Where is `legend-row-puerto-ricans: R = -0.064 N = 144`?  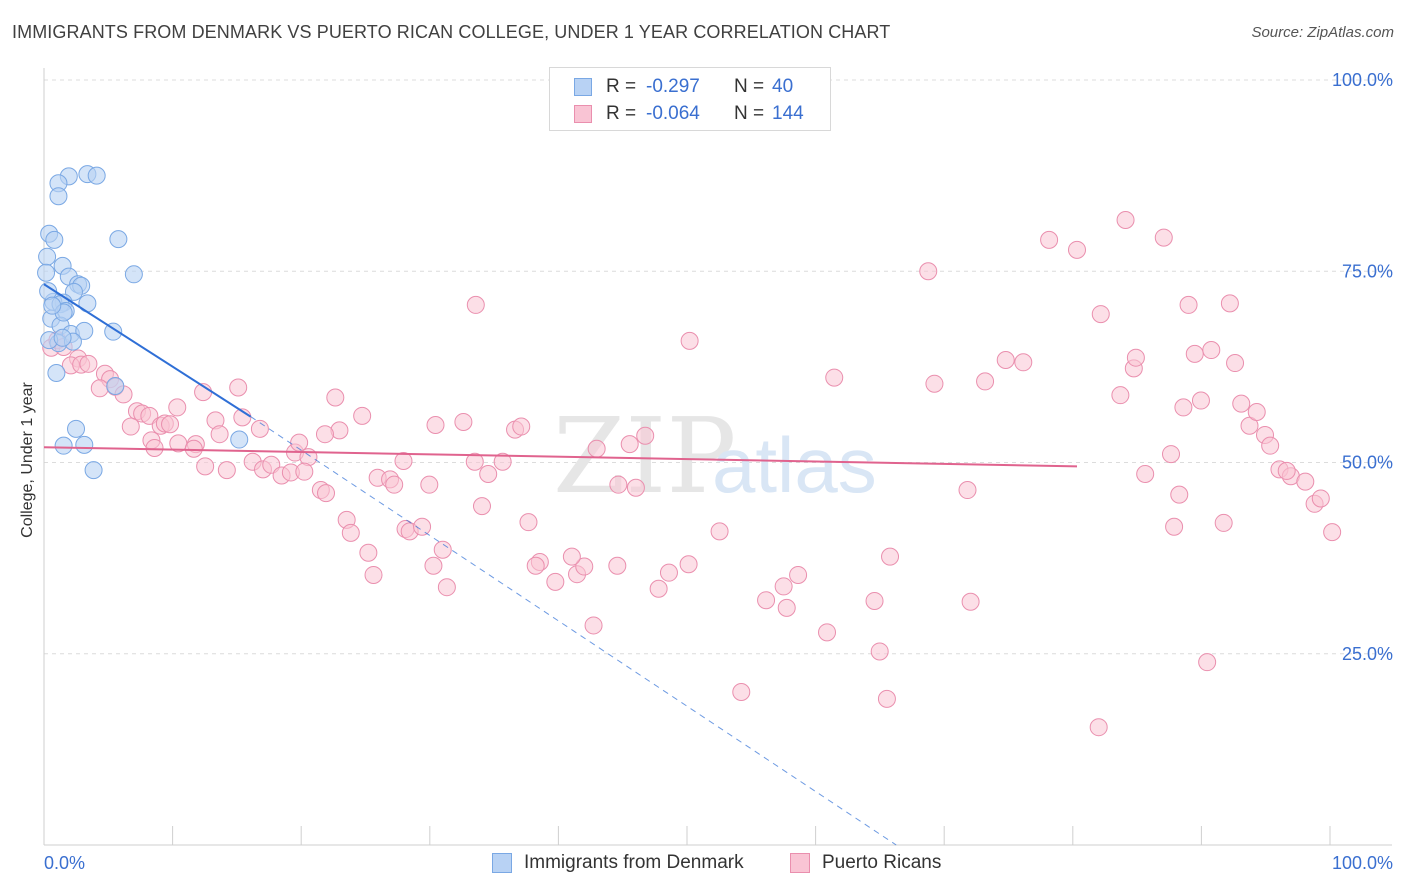
legend-row-puerto-ricans: R = -0.064 N = 144 is located at coordinates (677, 114).